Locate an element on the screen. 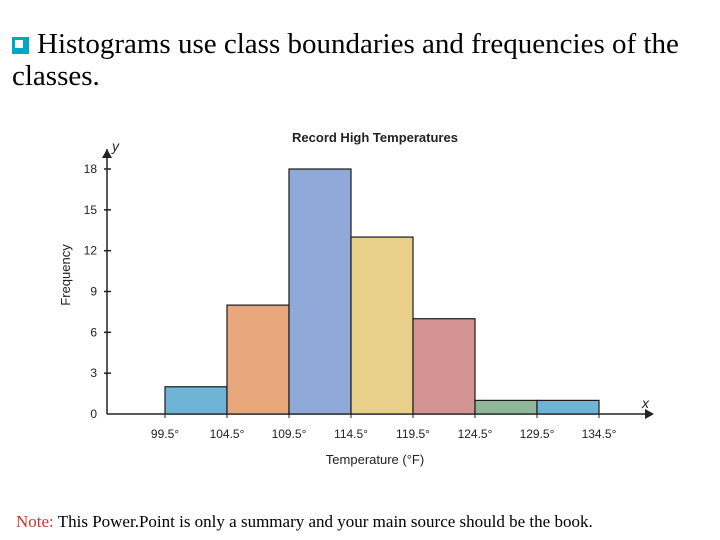 The height and width of the screenshot is (540, 720). y-tick-label: 18 is located at coordinates (91, 169).